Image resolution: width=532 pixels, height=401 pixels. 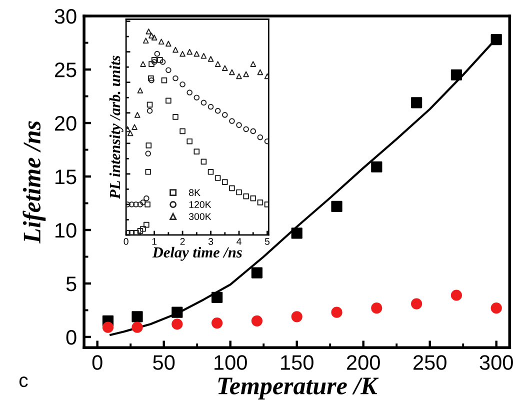 I want to click on legend-label: 300K, so click(x=200, y=216).